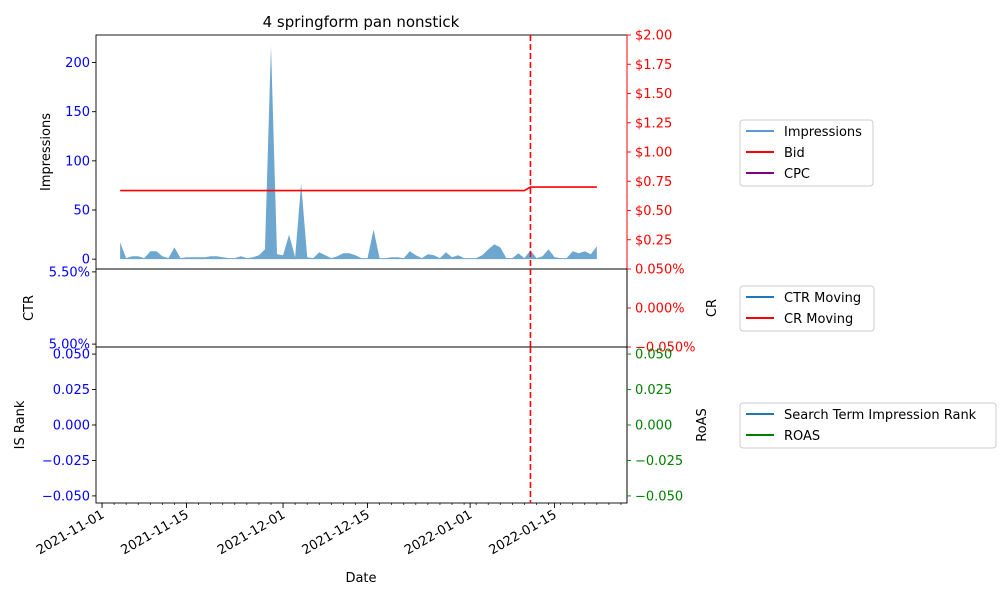  Describe the element at coordinates (81, 211) in the screenshot. I see `left-tick-label: 50` at that location.